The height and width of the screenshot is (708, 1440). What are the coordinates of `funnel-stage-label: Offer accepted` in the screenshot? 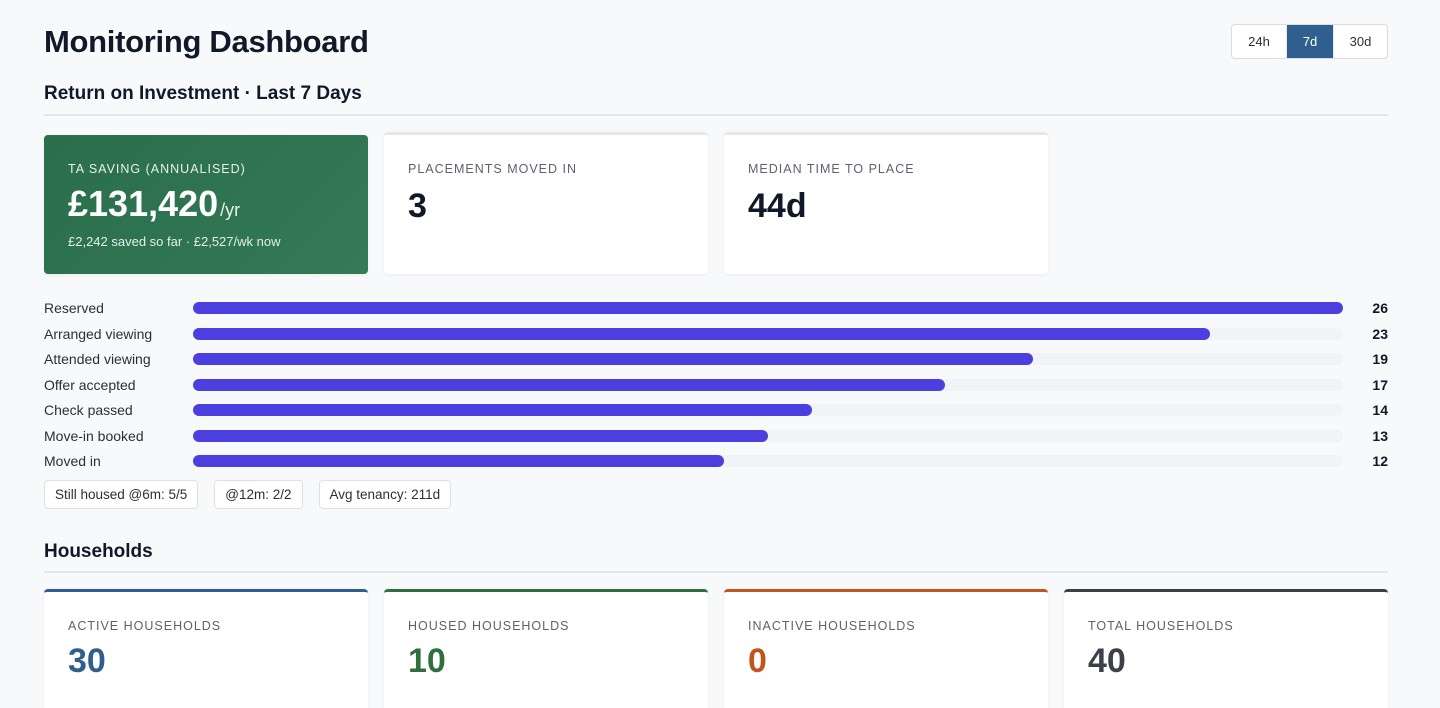 It's located at (90, 384).